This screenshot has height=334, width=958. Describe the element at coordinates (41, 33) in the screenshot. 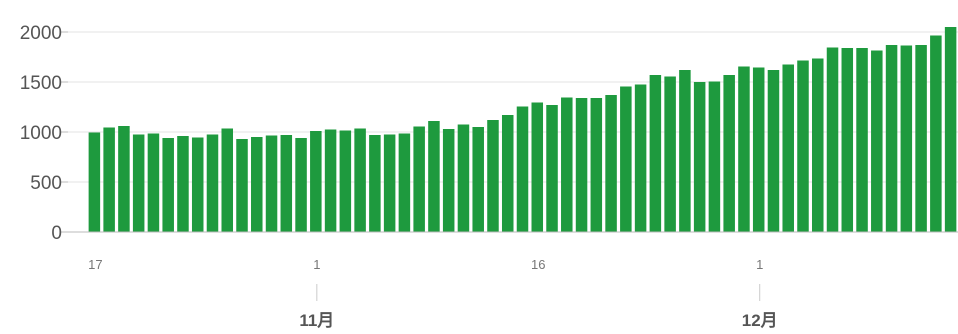

I see `y-tick-label: 2000` at that location.